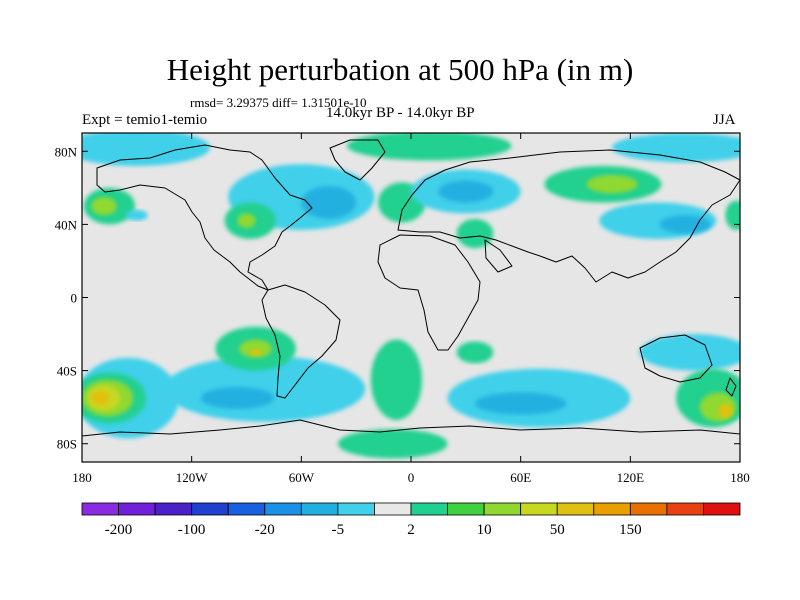 This screenshot has width=800, height=600. What do you see at coordinates (557, 530) in the screenshot?
I see `colorbar-label: 50` at bounding box center [557, 530].